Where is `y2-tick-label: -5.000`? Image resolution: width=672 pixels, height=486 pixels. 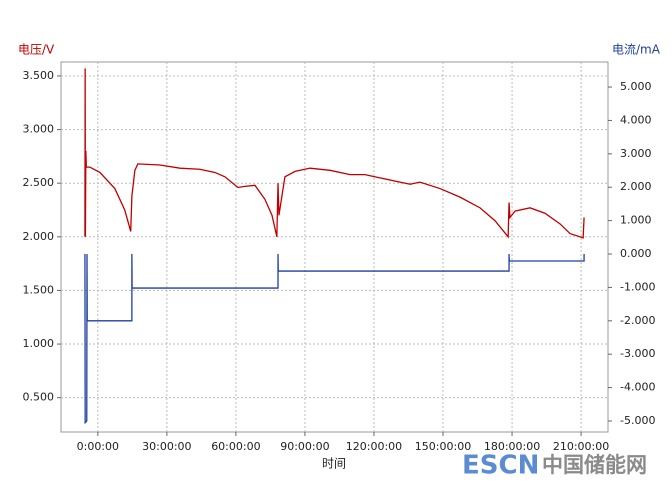
y2-tick-label: -5.000 is located at coordinates (637, 420).